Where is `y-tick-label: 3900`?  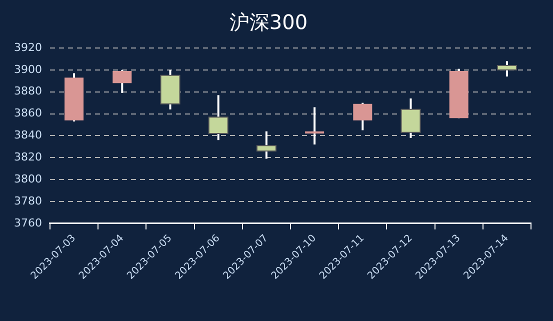 y-tick-label: 3900 is located at coordinates (28, 69).